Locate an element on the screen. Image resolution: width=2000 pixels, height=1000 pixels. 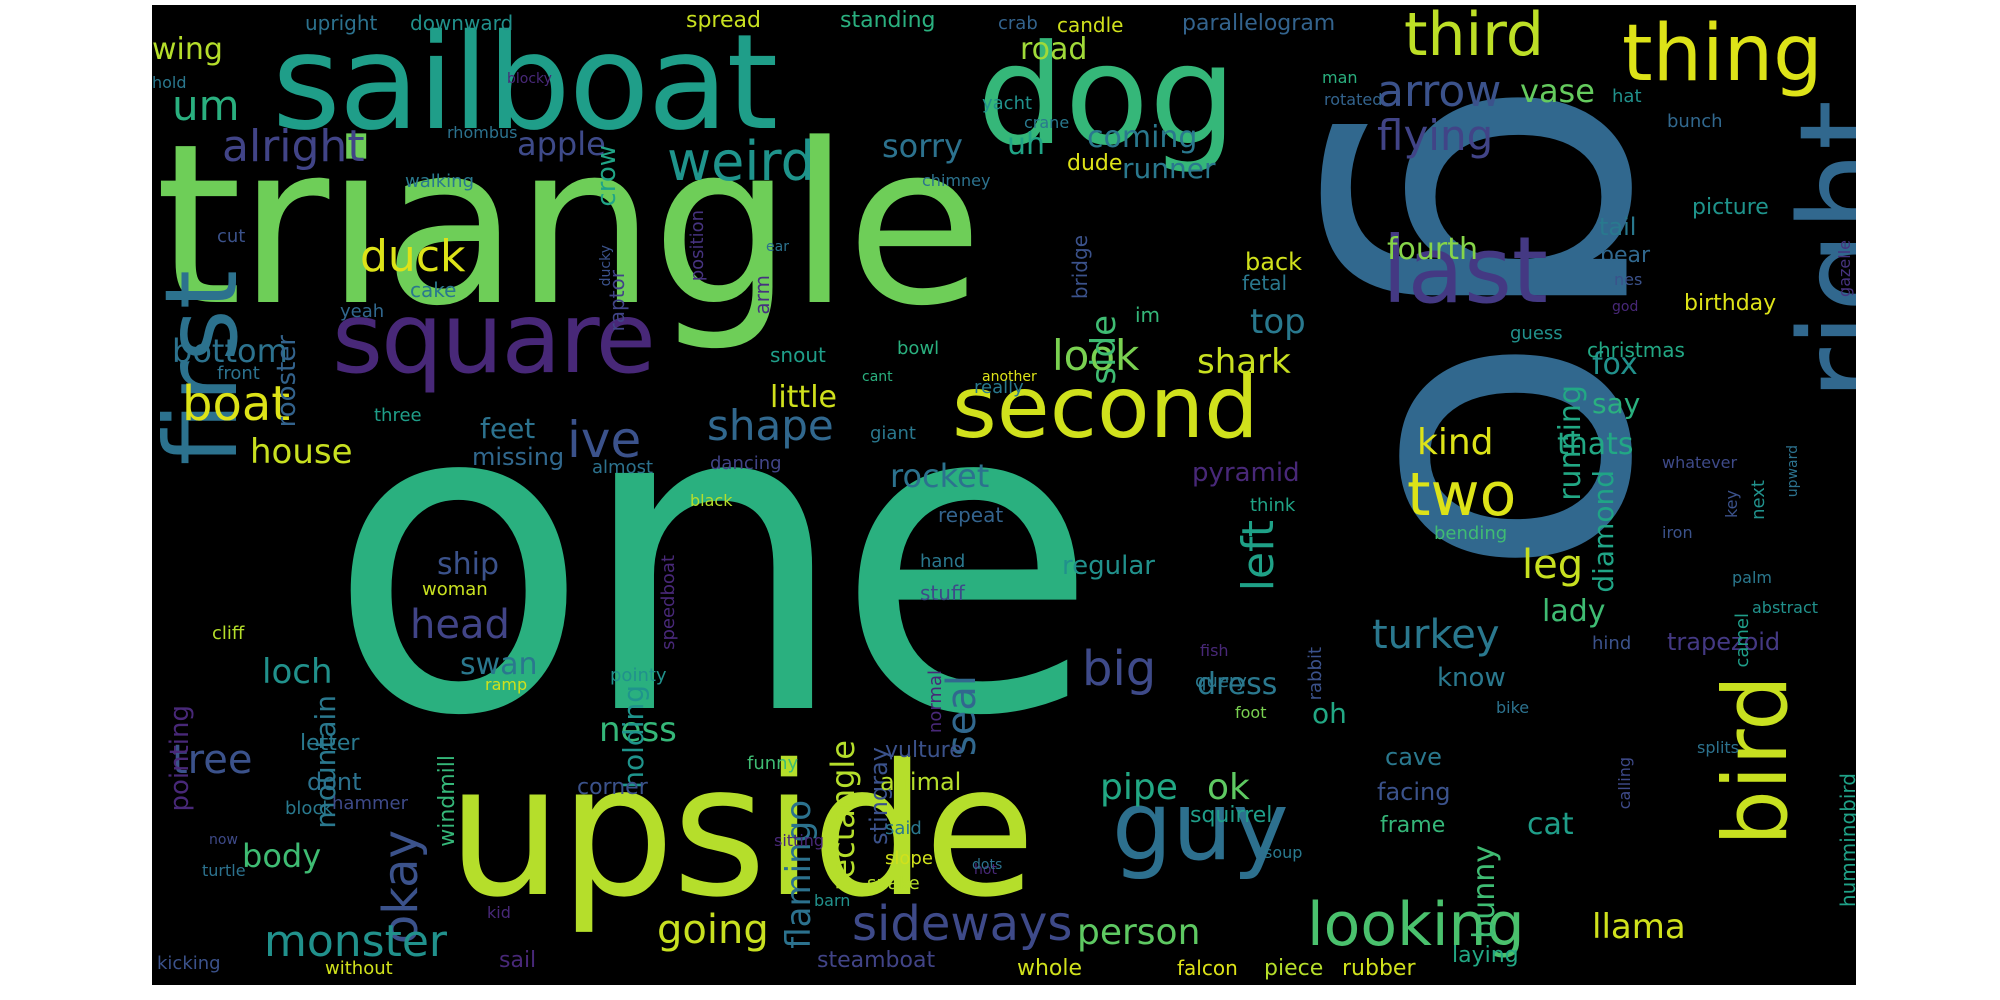
word: head is located at coordinates (460, 625).